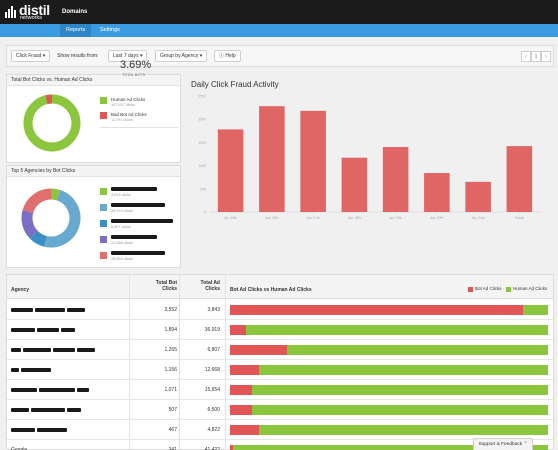 The height and width of the screenshot is (450, 558). Describe the element at coordinates (20, 290) in the screenshot. I see `header-agency: Agency` at that location.